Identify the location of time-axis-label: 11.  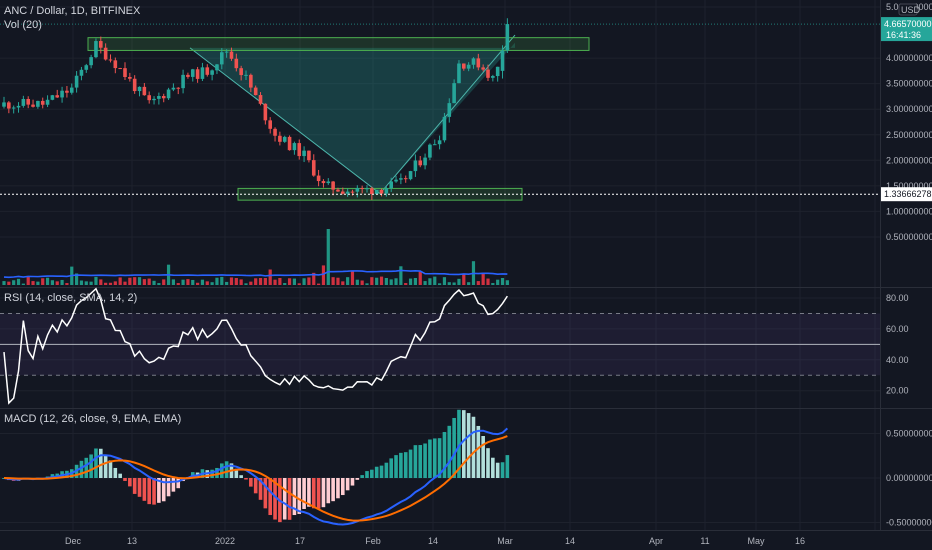
(704, 541).